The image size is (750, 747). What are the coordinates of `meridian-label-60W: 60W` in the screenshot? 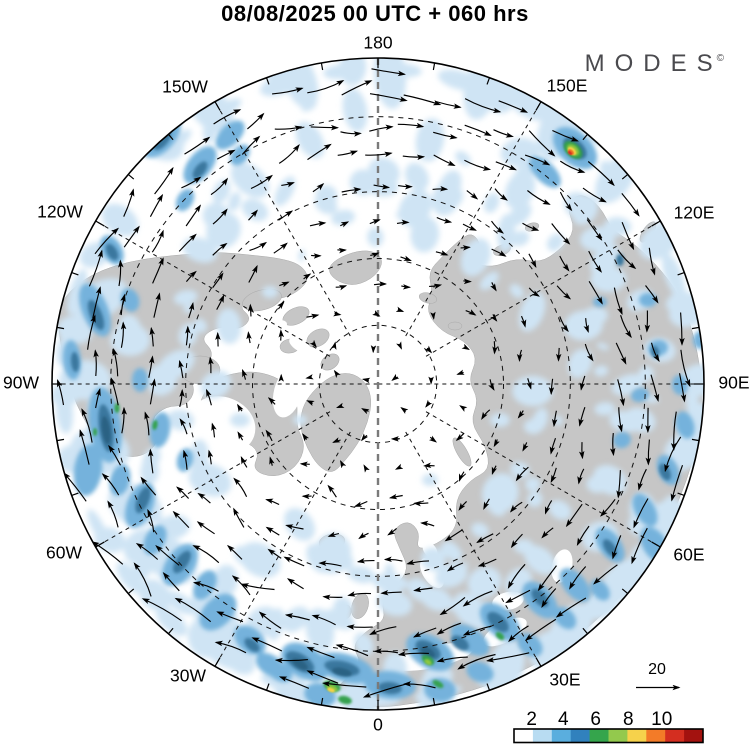 It's located at (64, 553).